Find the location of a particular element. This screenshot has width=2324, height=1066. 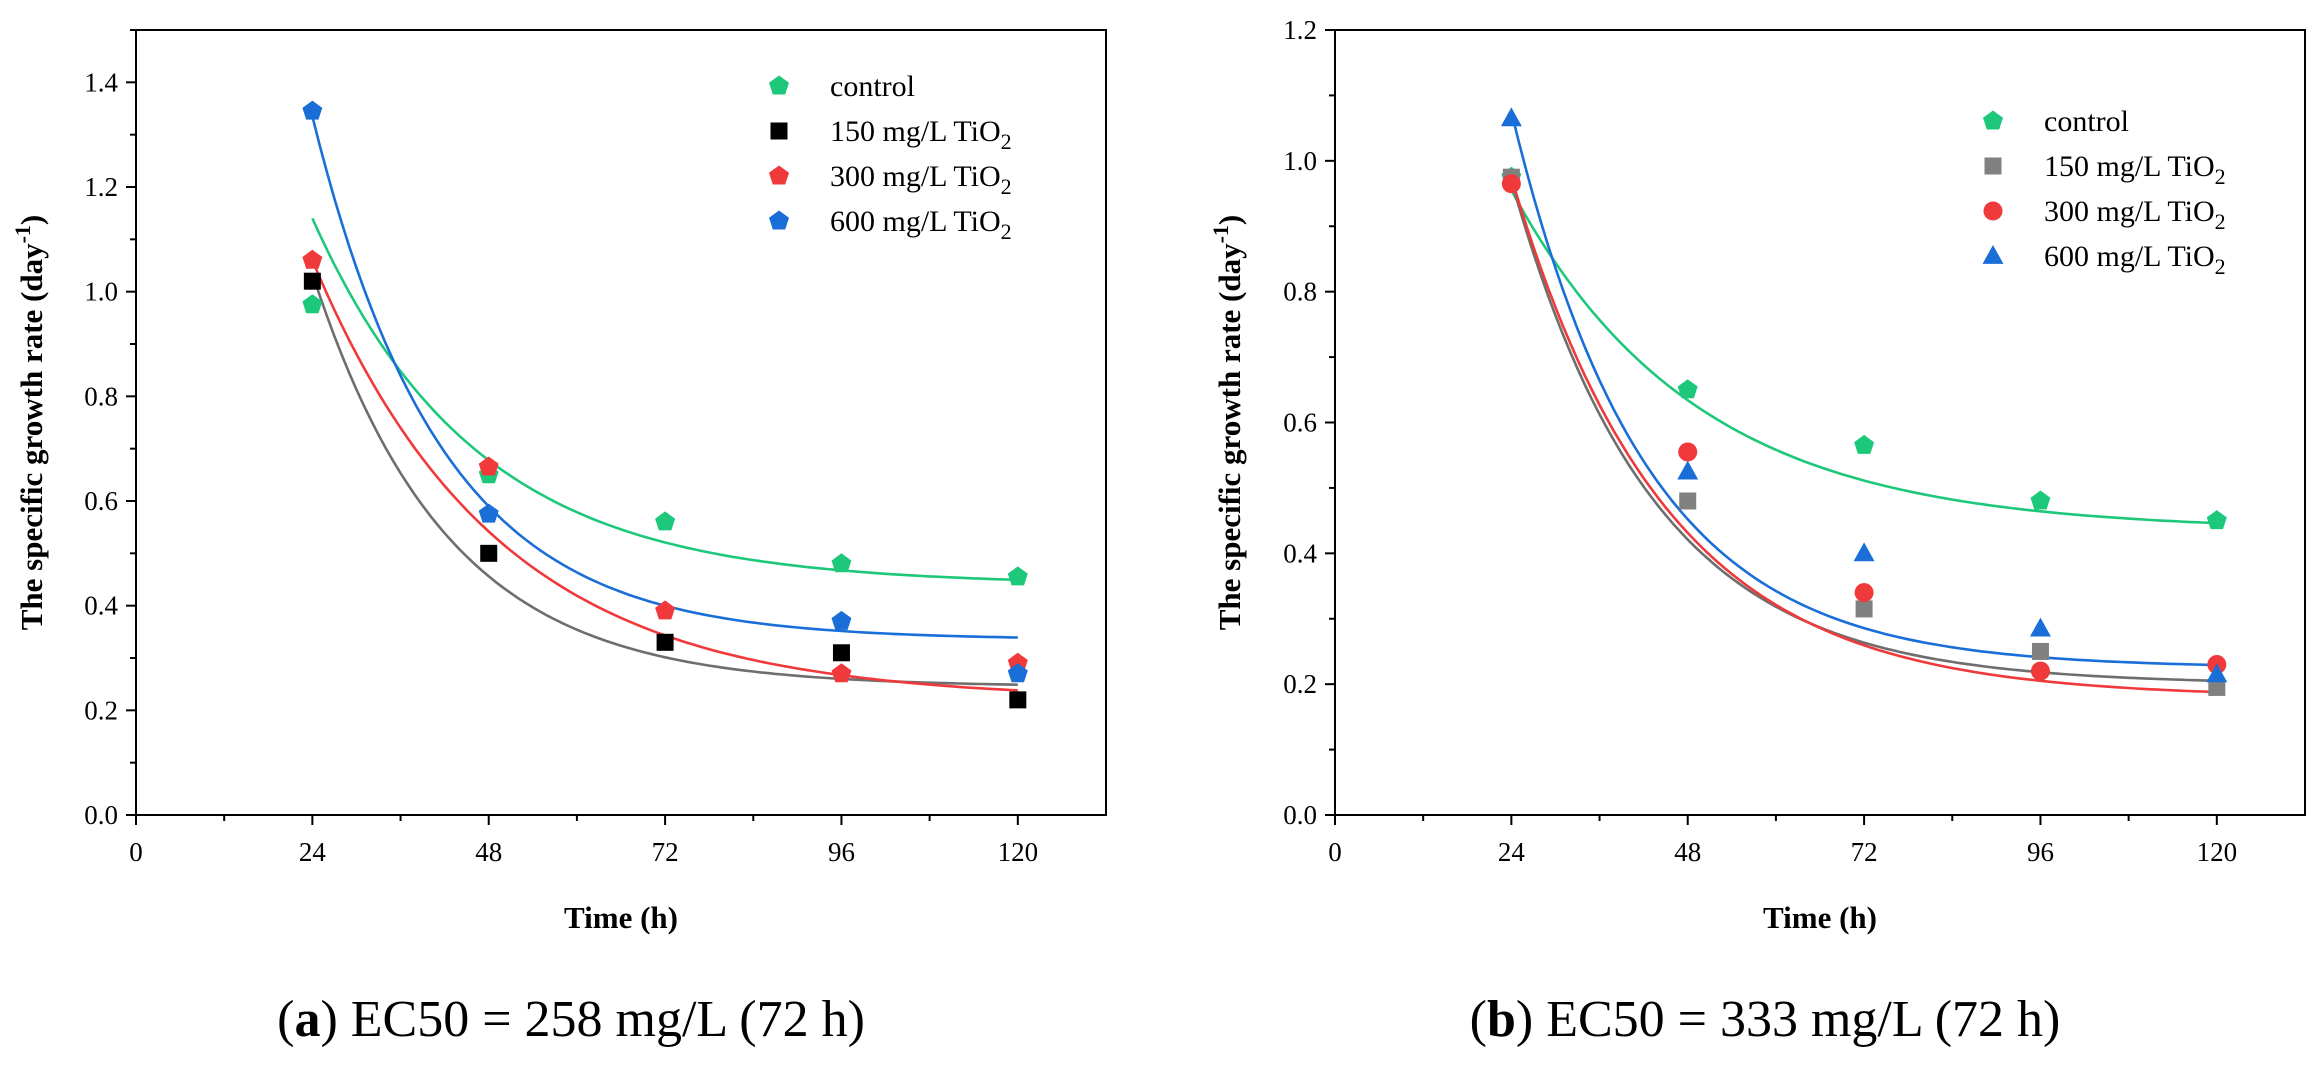

panel-caption: (b) EC50 = 333 mg/L (72 h) is located at coordinates (1765, 1019).